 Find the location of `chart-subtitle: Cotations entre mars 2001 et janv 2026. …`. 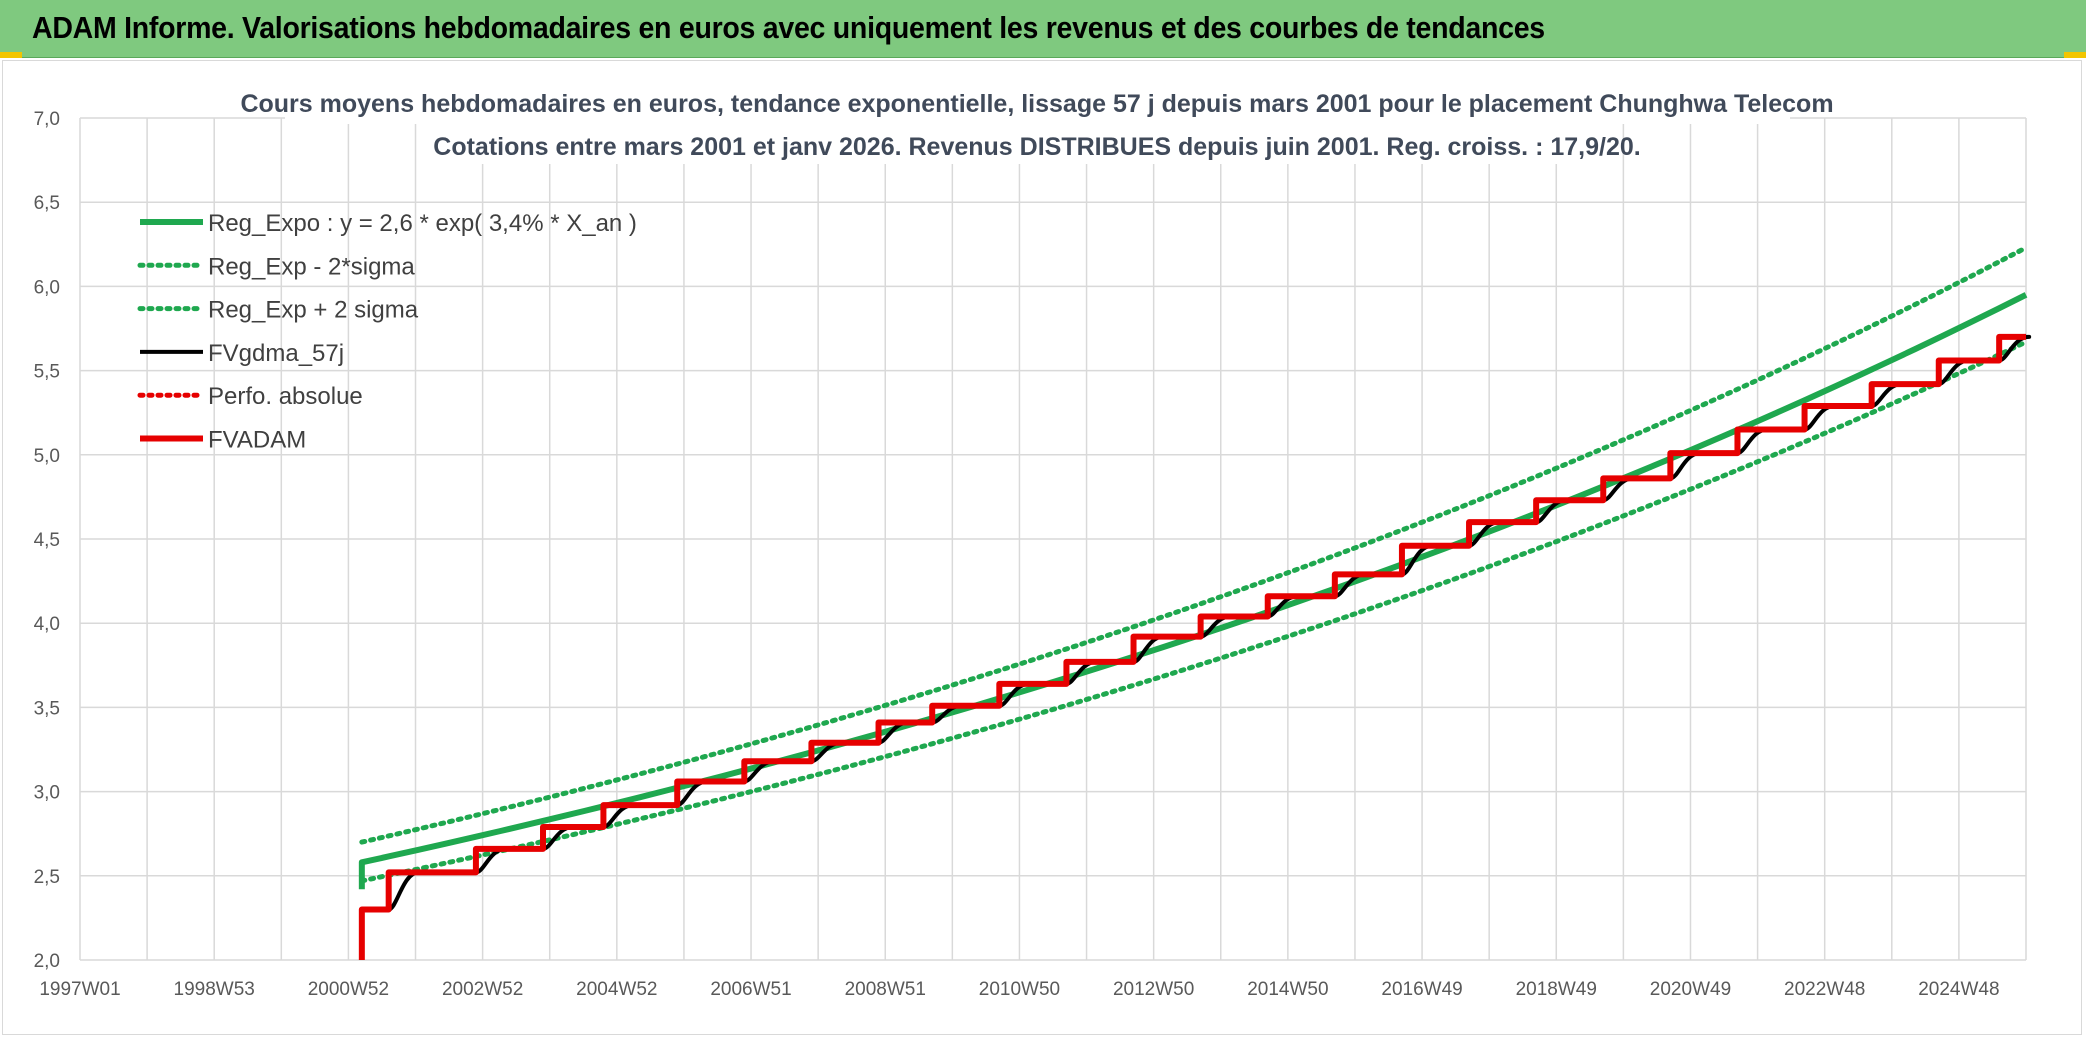

chart-subtitle: Cotations entre mars 2001 et janv 2026. … is located at coordinates (1036, 147).